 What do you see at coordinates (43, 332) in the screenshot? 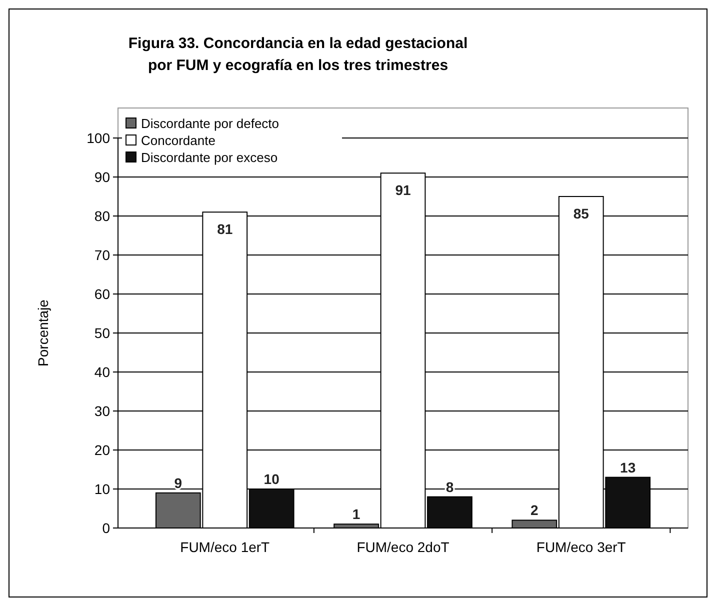
I see `y-axis-title: Porcentaje` at bounding box center [43, 332].